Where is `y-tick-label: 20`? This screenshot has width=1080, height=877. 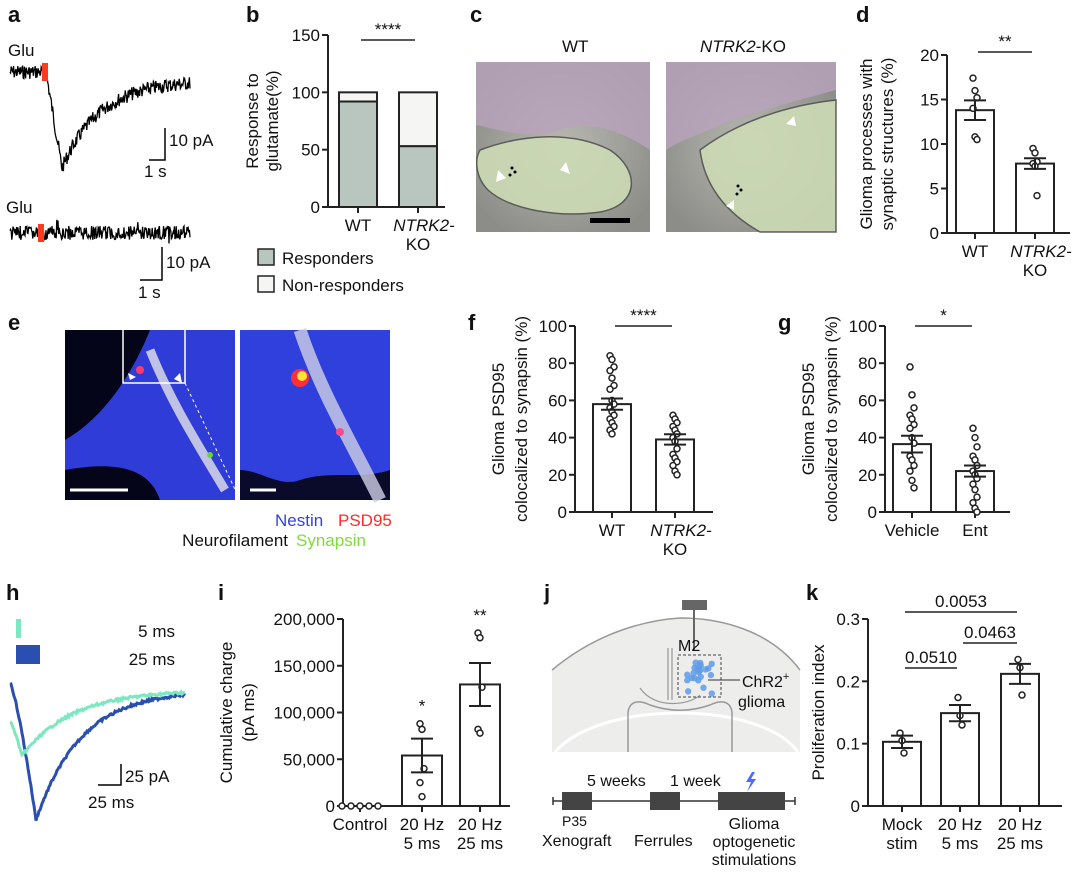 y-tick-label: 20 is located at coordinates (867, 475).